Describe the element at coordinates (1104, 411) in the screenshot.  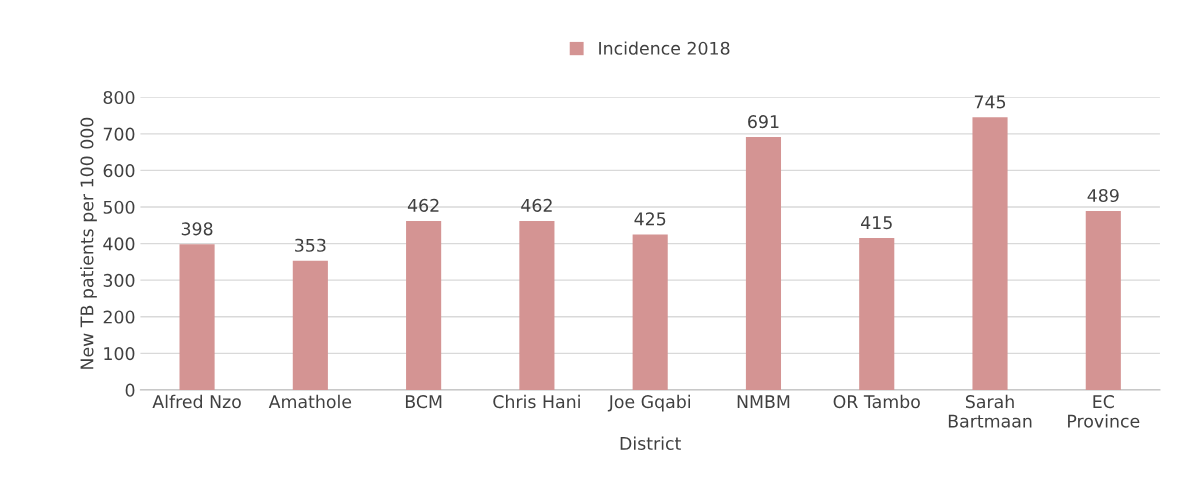
I see `x-tick-label: EC Province` at that location.